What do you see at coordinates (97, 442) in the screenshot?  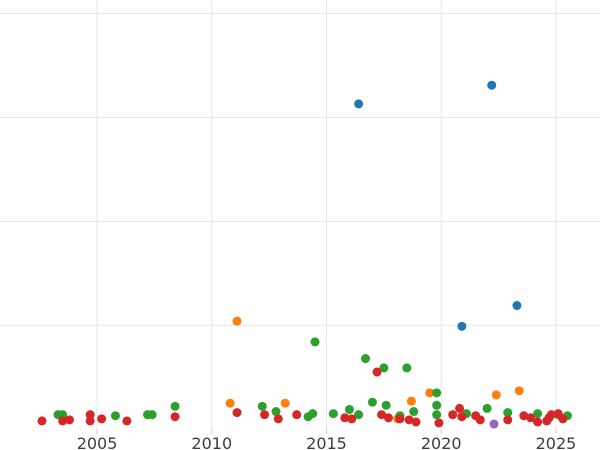 I see `x-tick-label: 2005` at bounding box center [97, 442].